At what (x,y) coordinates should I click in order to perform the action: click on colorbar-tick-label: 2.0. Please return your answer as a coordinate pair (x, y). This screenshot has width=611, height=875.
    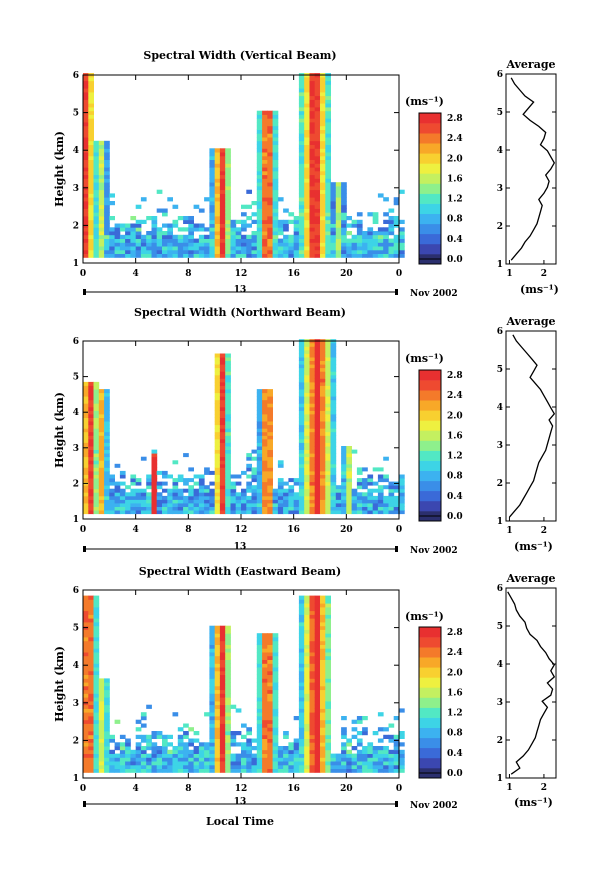
    Looking at the image, I should click on (455, 159).